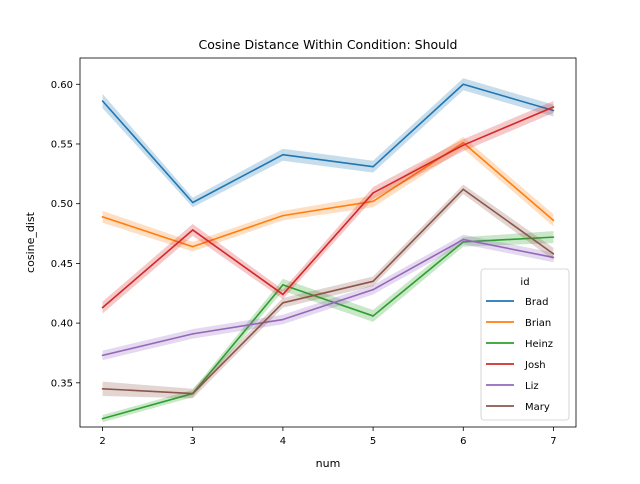 This screenshot has height=484, width=640. I want to click on y-tick-label: 0.55, so click(62, 144).